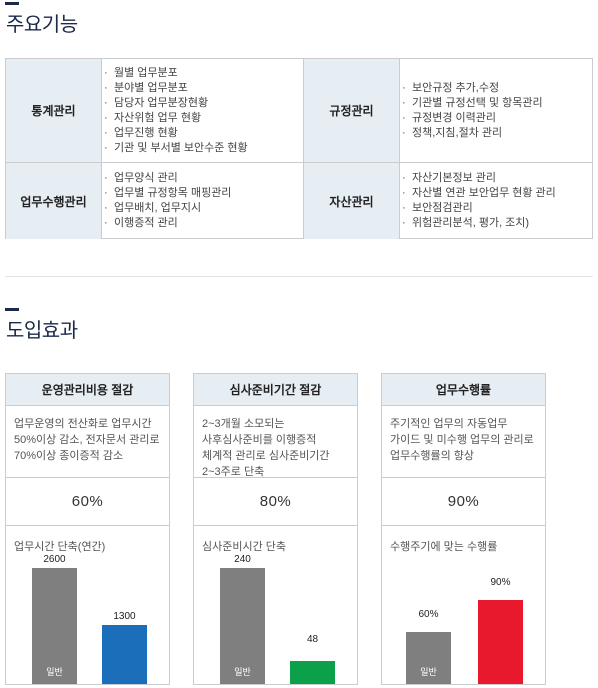 The width and height of the screenshot is (598, 688). I want to click on bar-value: 240, so click(242, 559).